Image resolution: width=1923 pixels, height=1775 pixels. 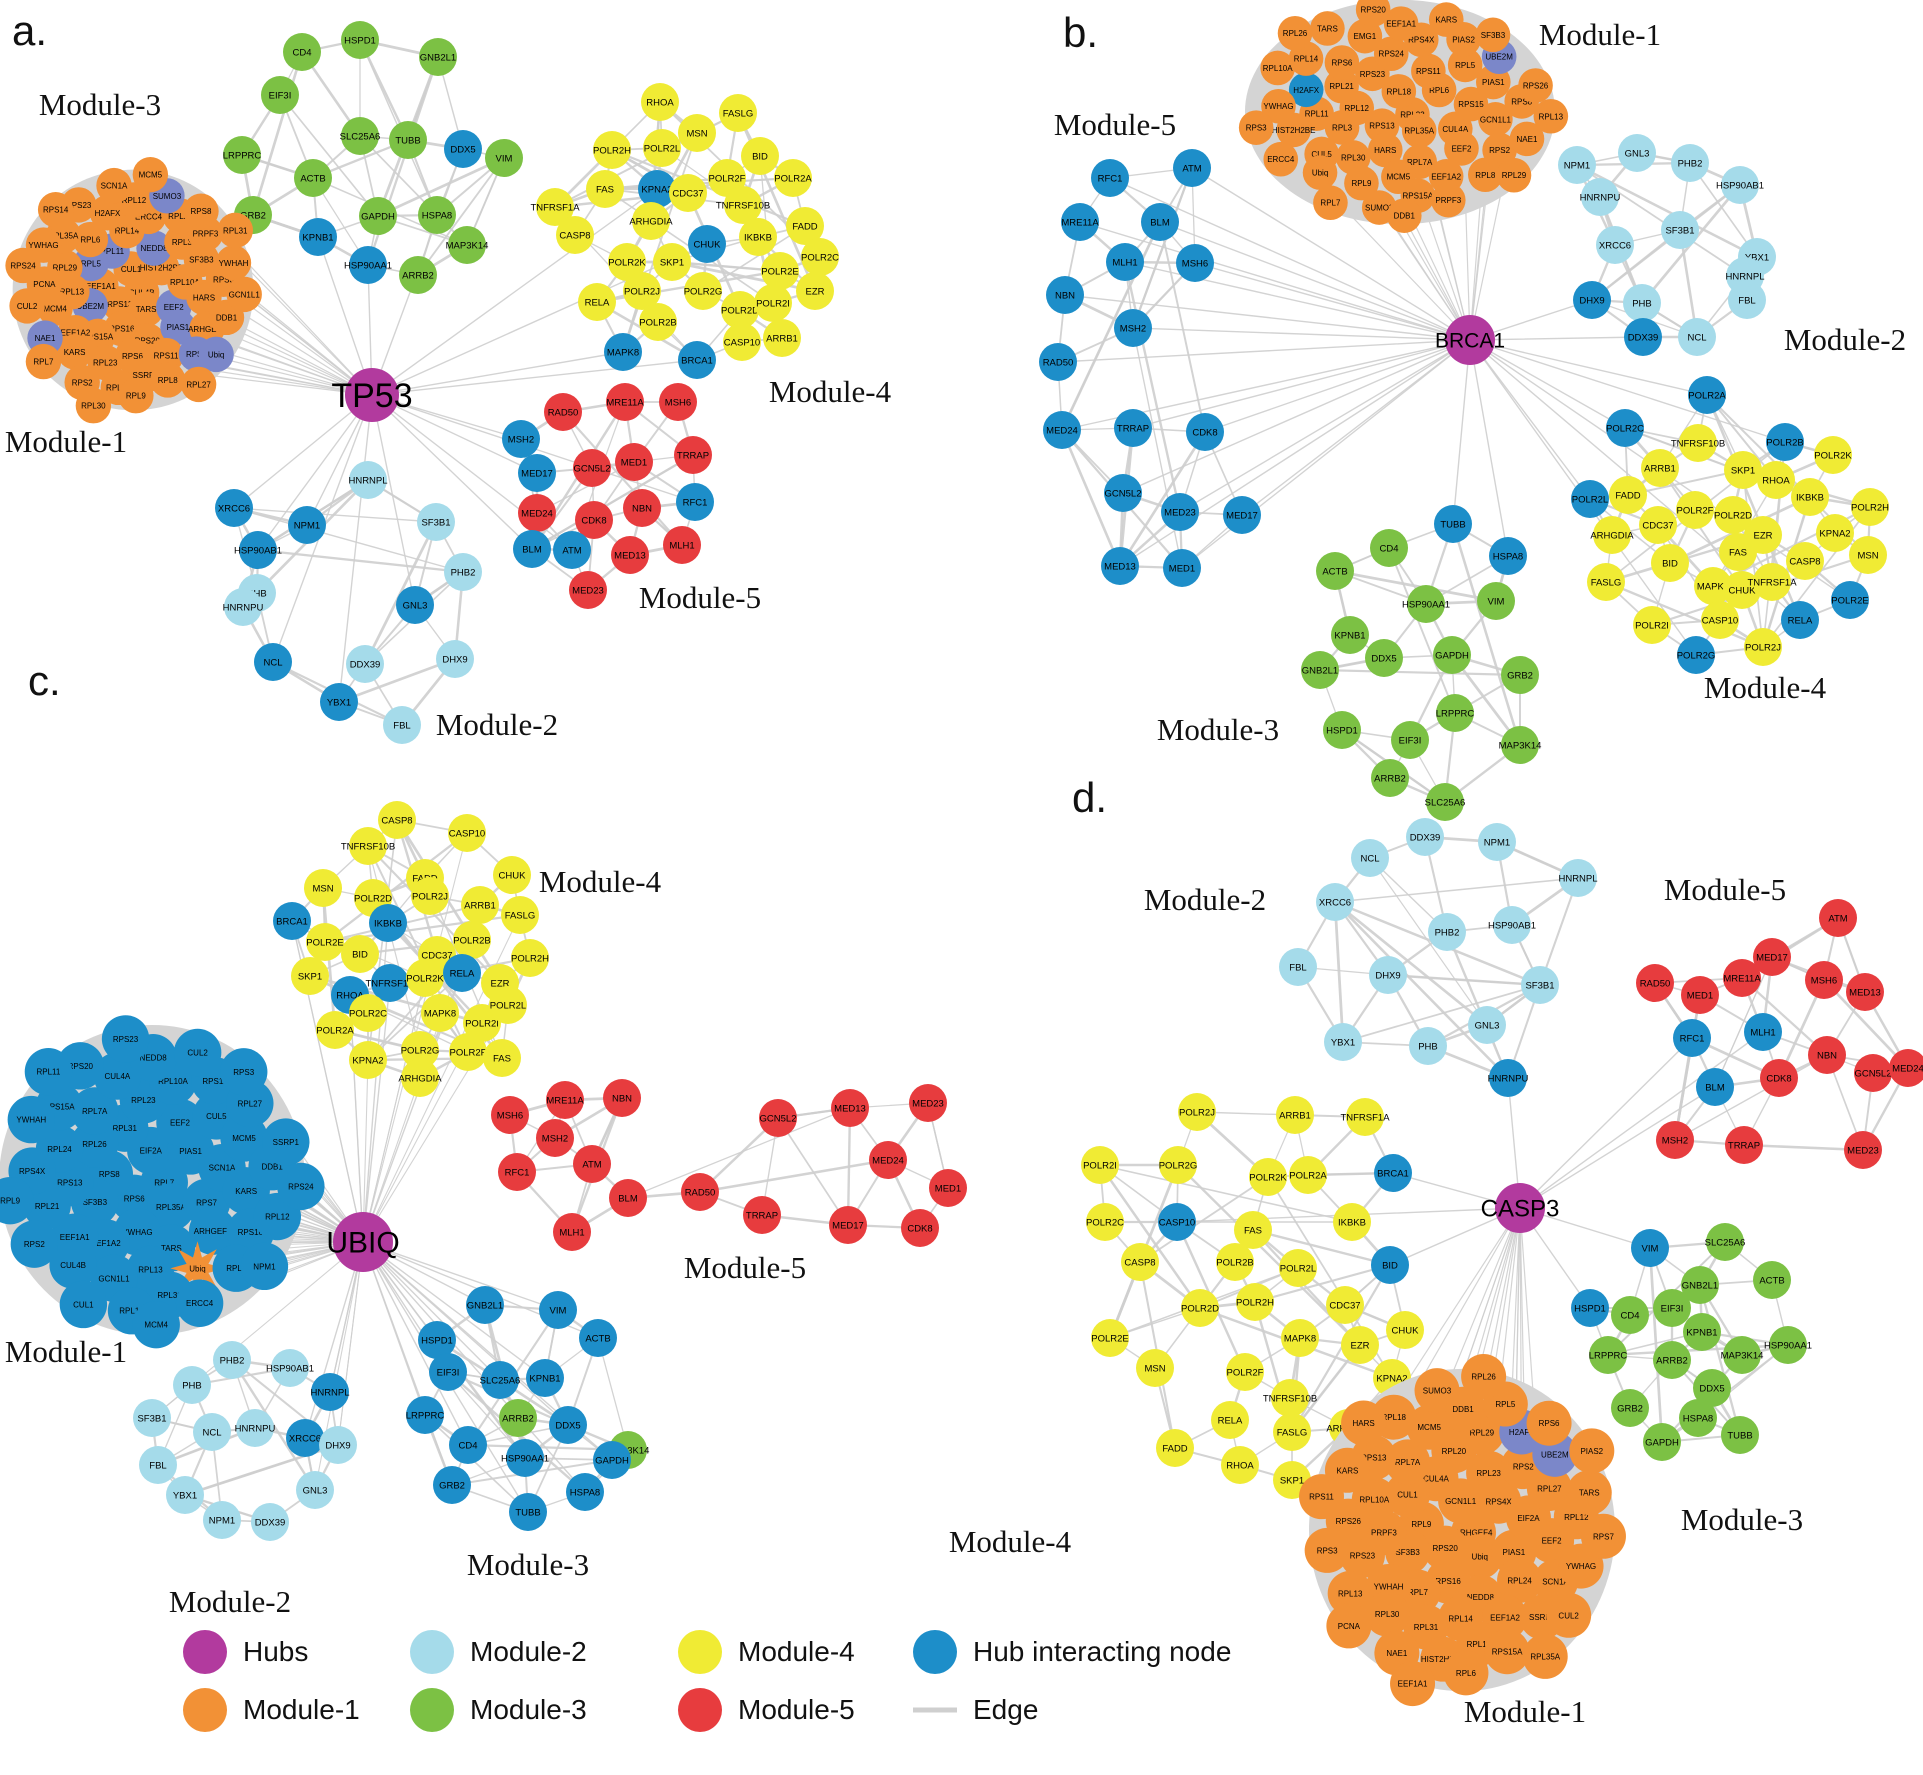 I want to click on node-RPS2: RPS2, so click(x=34, y=1244).